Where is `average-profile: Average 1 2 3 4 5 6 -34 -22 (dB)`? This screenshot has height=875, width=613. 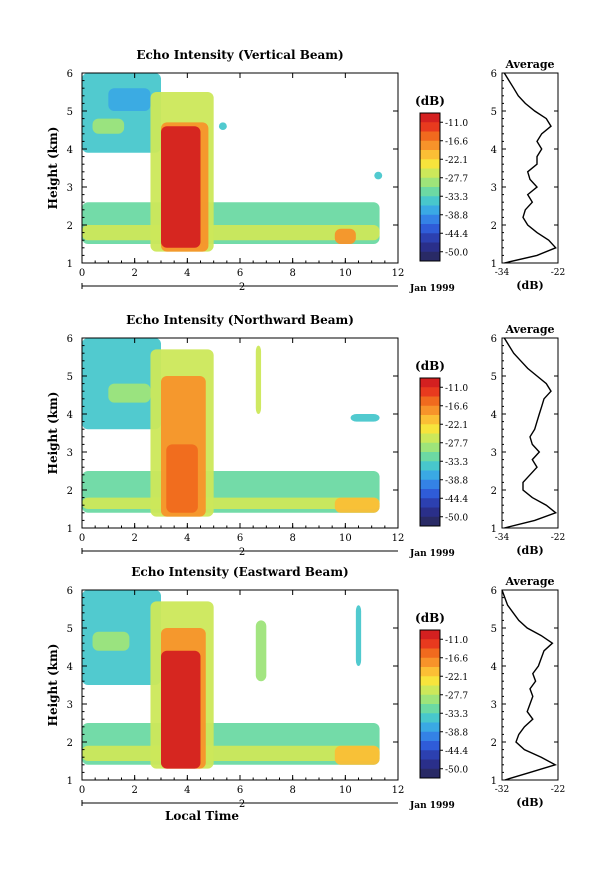
average-profile: Average 1 2 3 4 5 6 -34 -22 (dB) is located at coordinates (528, 175).